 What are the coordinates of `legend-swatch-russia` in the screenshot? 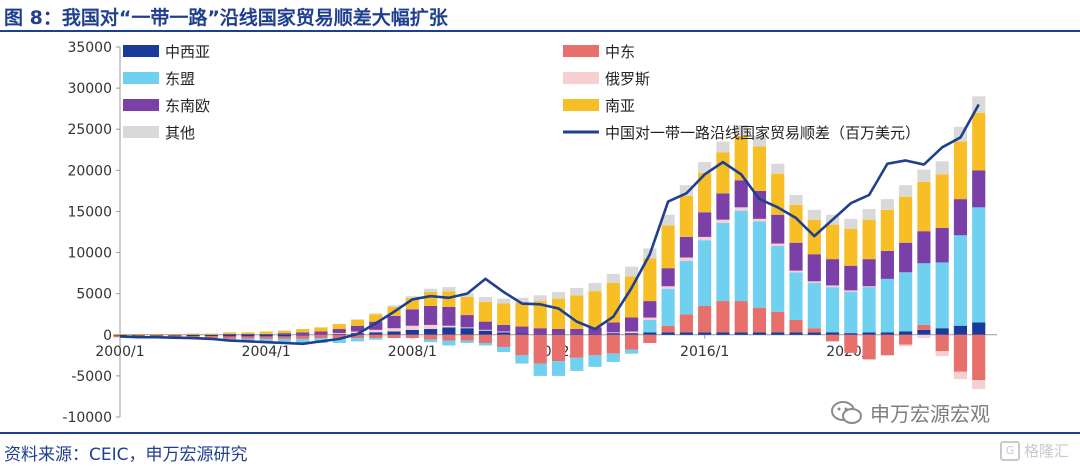 It's located at (581, 78).